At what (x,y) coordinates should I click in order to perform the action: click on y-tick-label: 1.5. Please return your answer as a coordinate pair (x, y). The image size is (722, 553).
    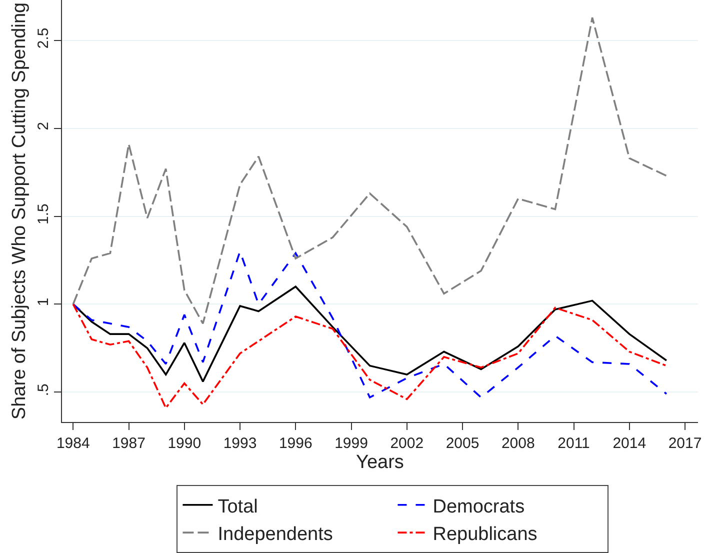
    Looking at the image, I should click on (43, 214).